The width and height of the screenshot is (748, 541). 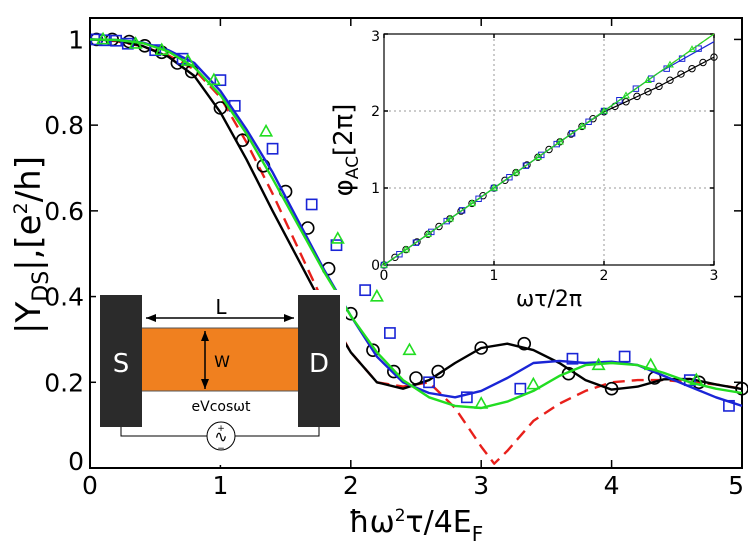 I want to click on channel-rect, so click(x=220, y=359).